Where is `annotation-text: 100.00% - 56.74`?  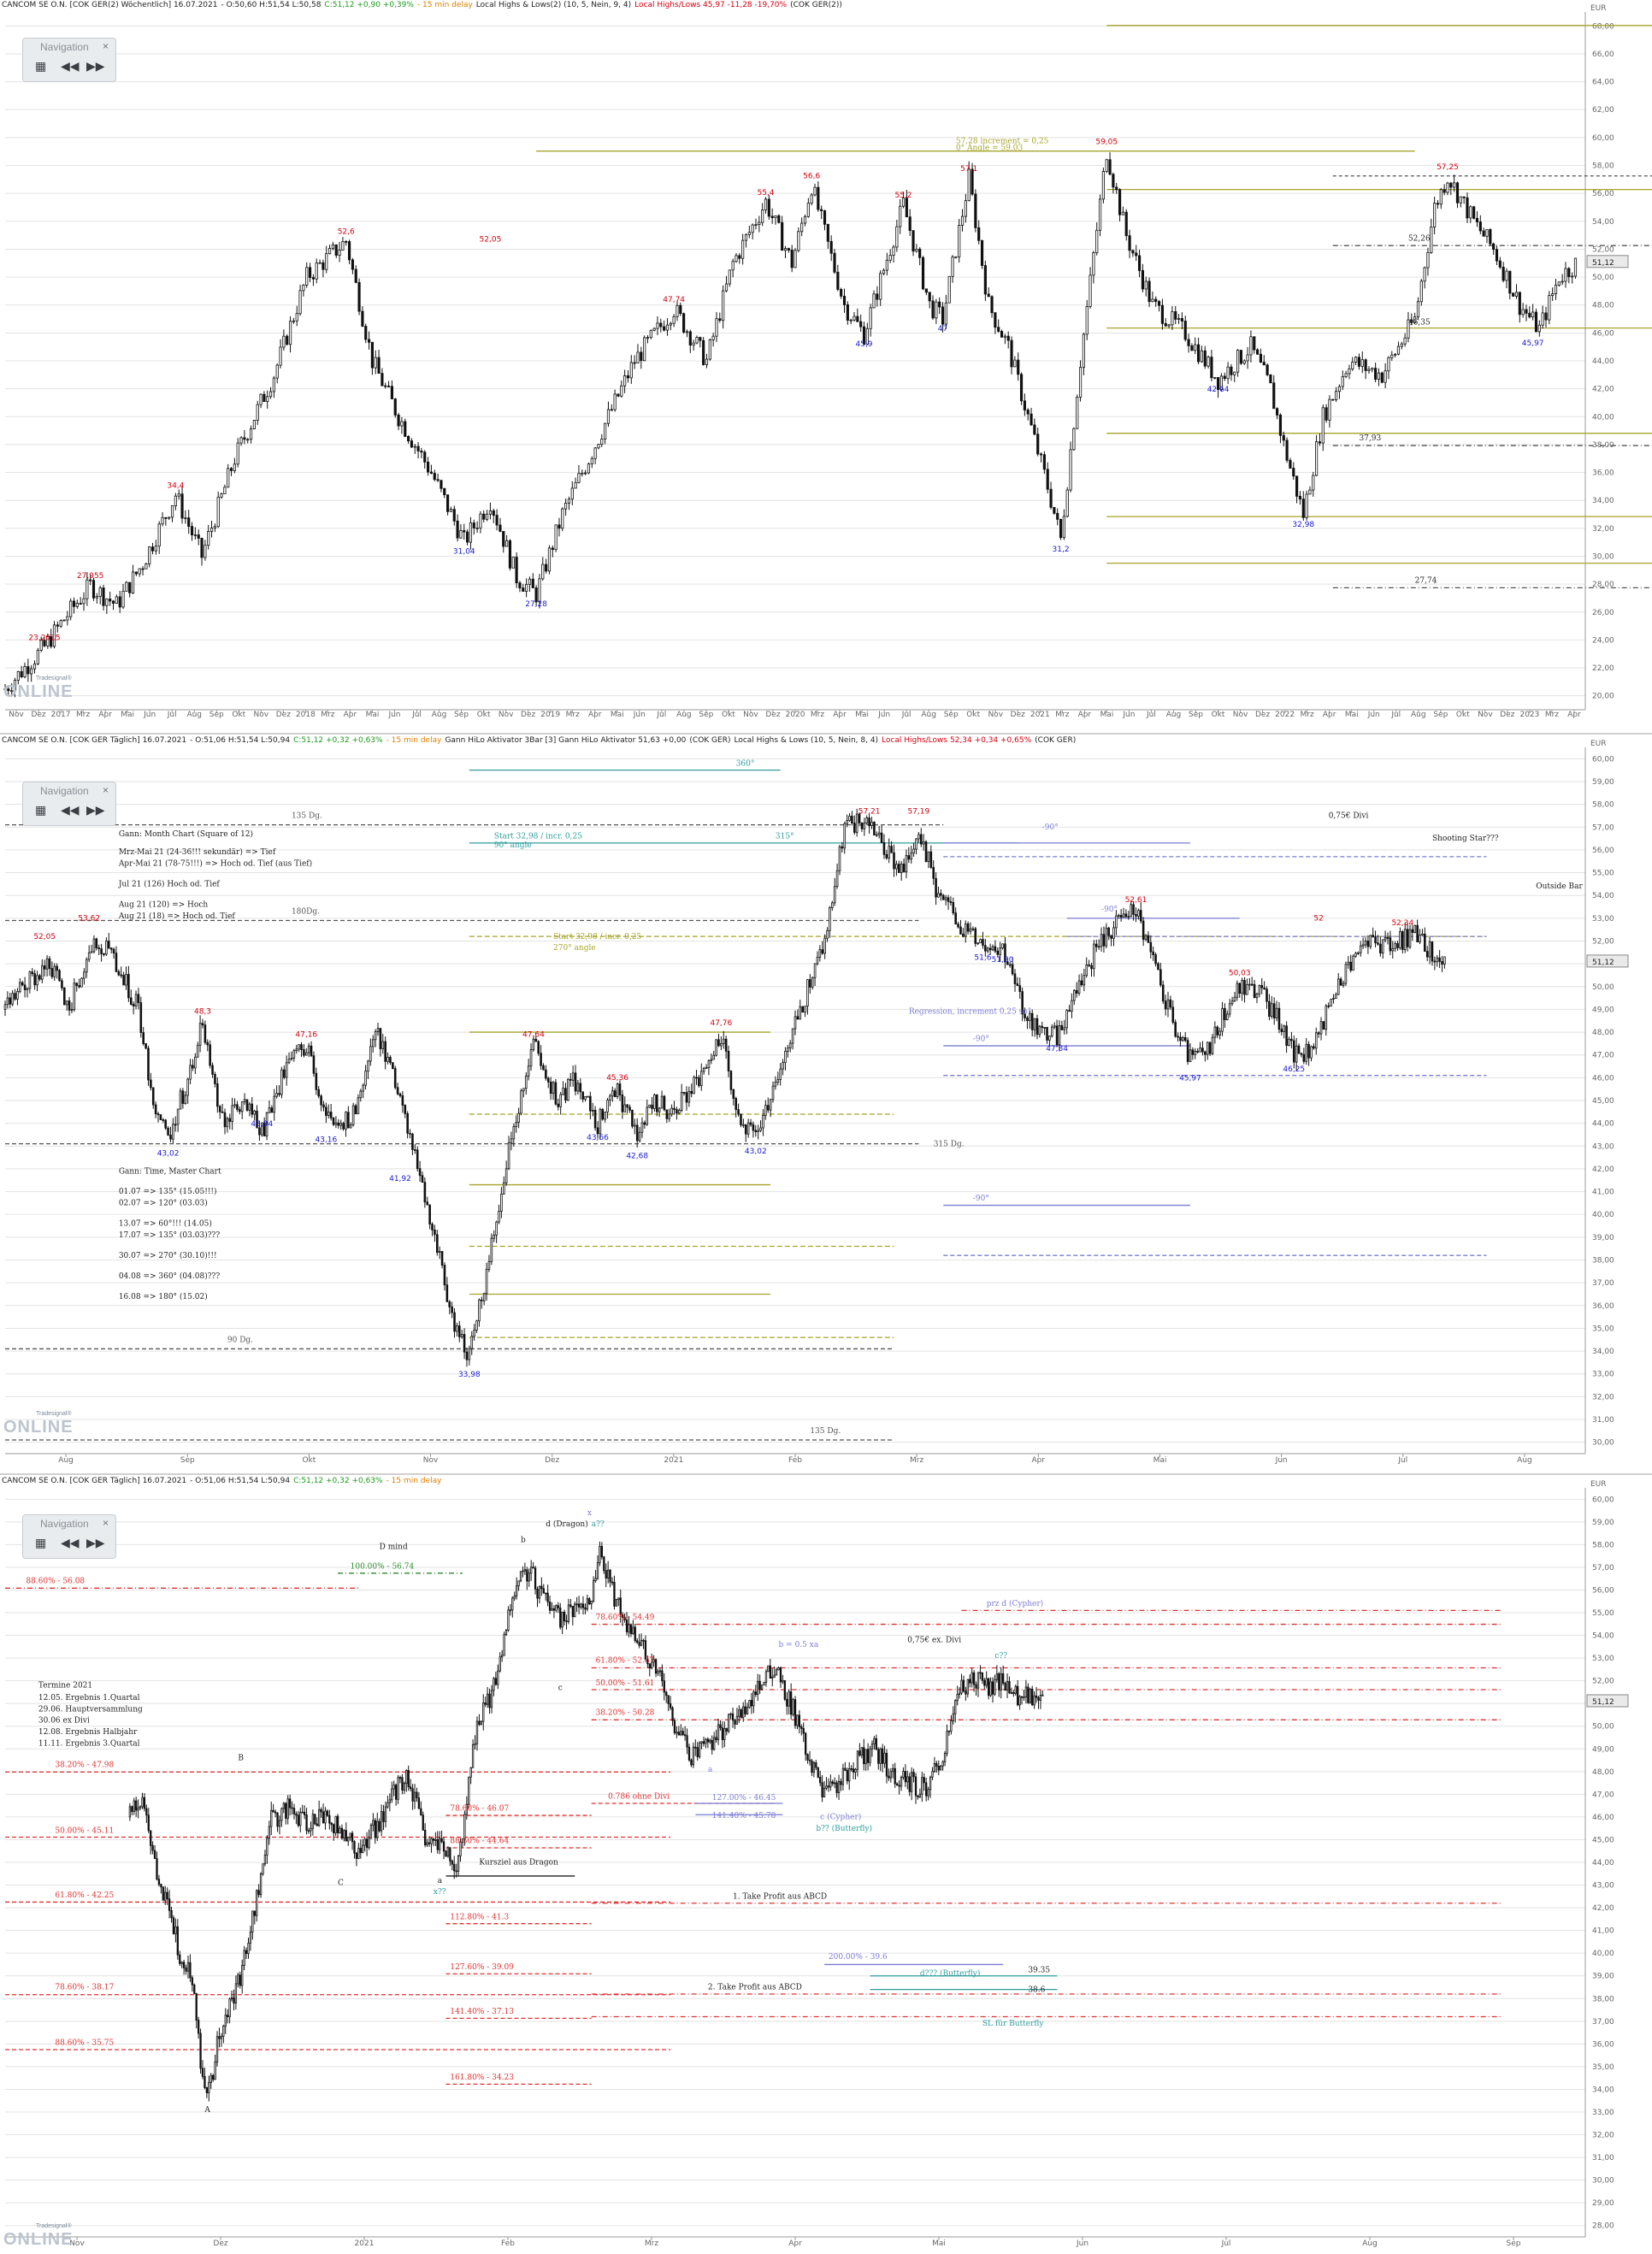
annotation-text: 100.00% - 56.74 is located at coordinates (383, 1568).